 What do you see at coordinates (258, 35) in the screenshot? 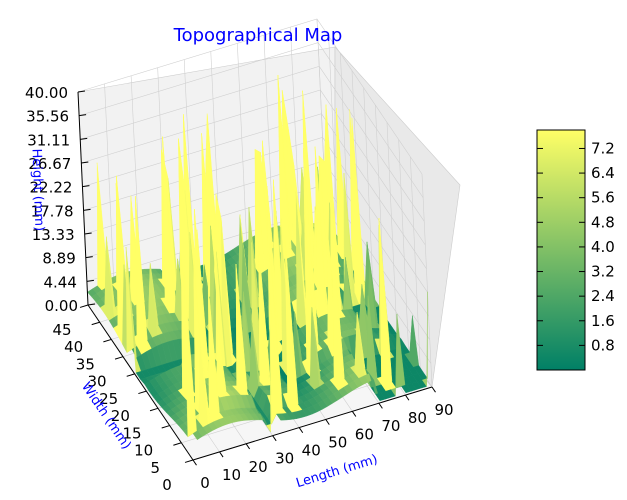
I see `chart-title: Topographical Map` at bounding box center [258, 35].